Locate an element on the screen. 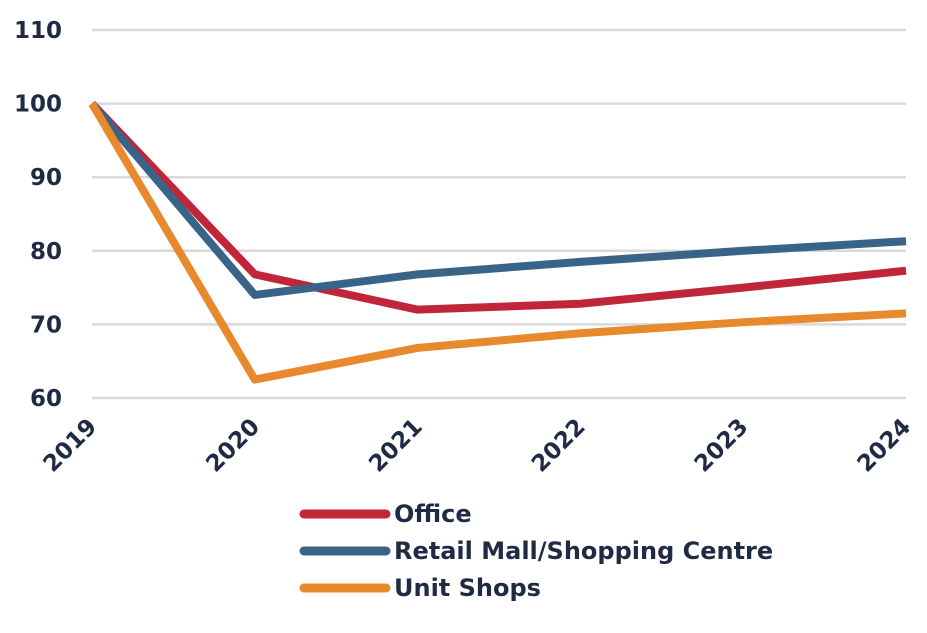 This screenshot has width=927, height=633. y-axis-ticks: 60 70 80 90 100 110 is located at coordinates (38, 215).